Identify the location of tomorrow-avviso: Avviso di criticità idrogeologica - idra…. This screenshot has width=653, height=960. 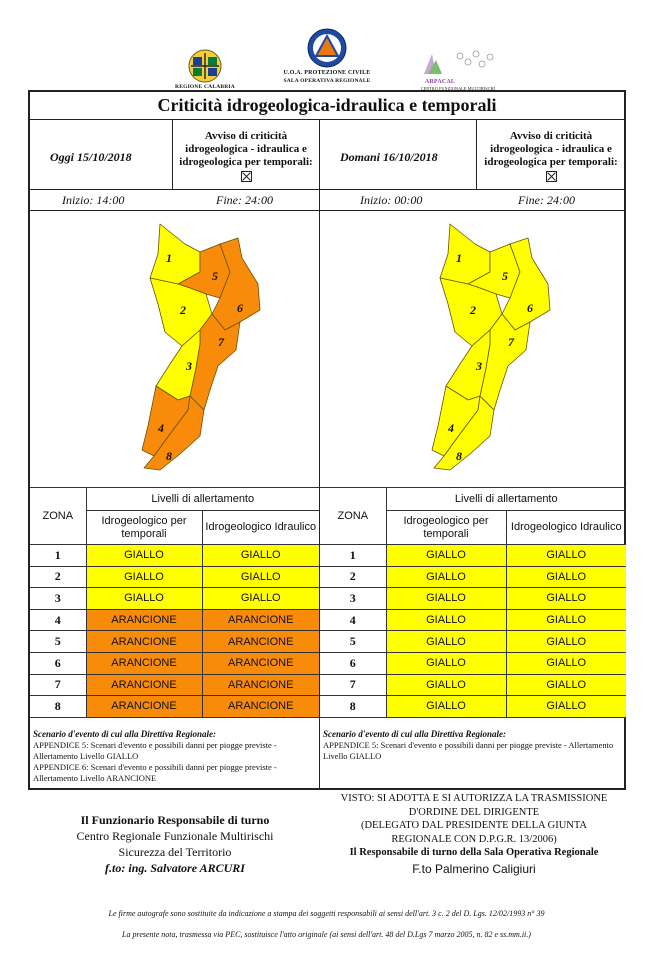
(551, 158).